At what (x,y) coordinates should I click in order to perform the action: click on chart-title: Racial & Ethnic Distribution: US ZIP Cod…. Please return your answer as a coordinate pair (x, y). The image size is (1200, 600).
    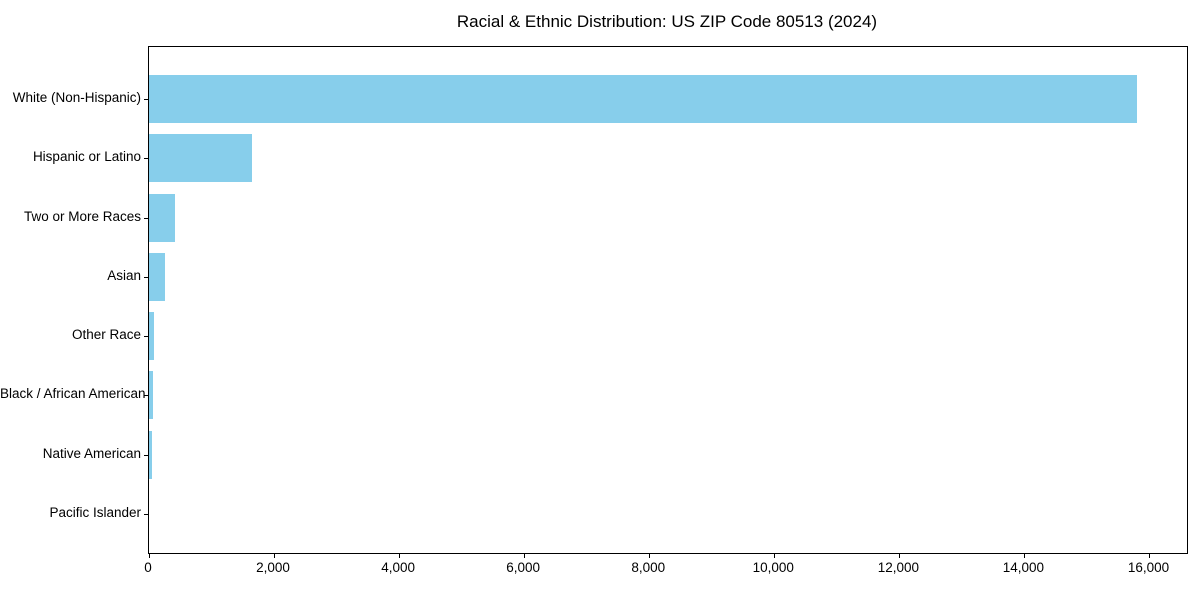
    Looking at the image, I should click on (667, 21).